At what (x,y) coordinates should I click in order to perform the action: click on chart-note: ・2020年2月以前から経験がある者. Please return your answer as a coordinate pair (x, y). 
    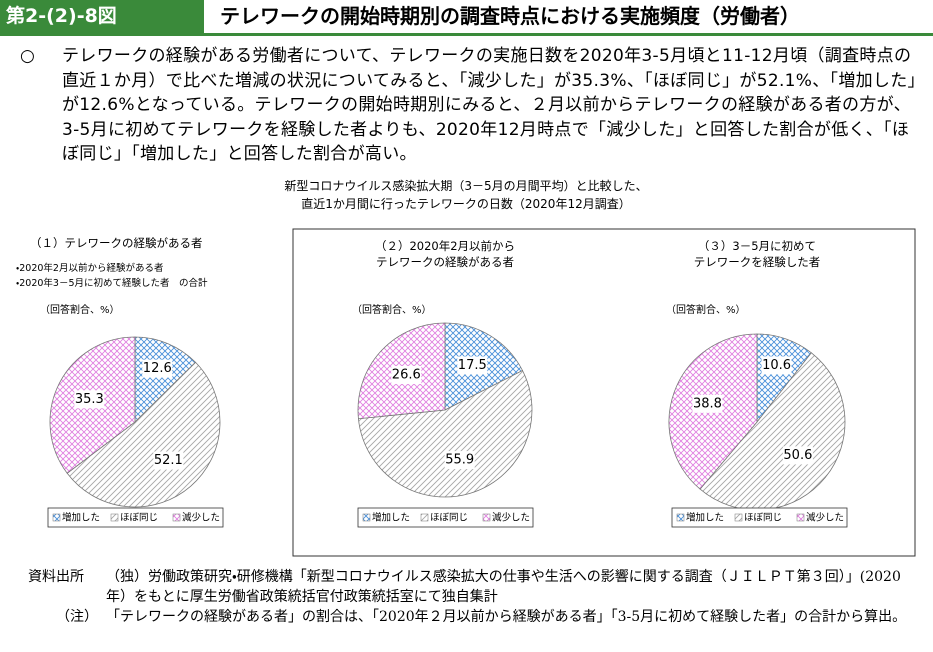
    Looking at the image, I should click on (89, 268).